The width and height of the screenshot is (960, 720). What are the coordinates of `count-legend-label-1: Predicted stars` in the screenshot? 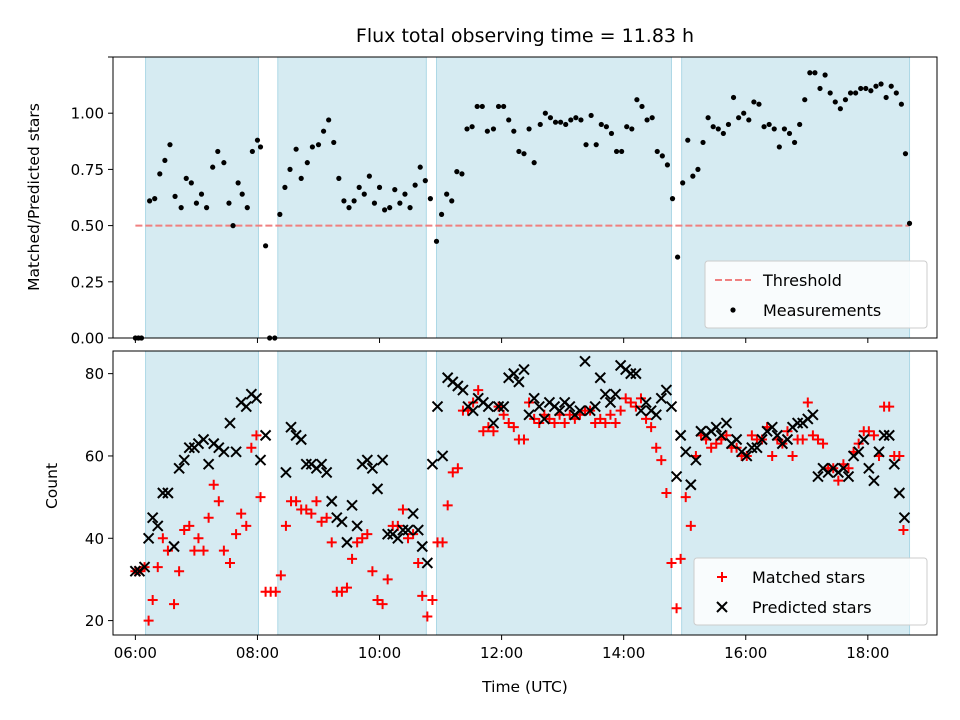 It's located at (812, 607).